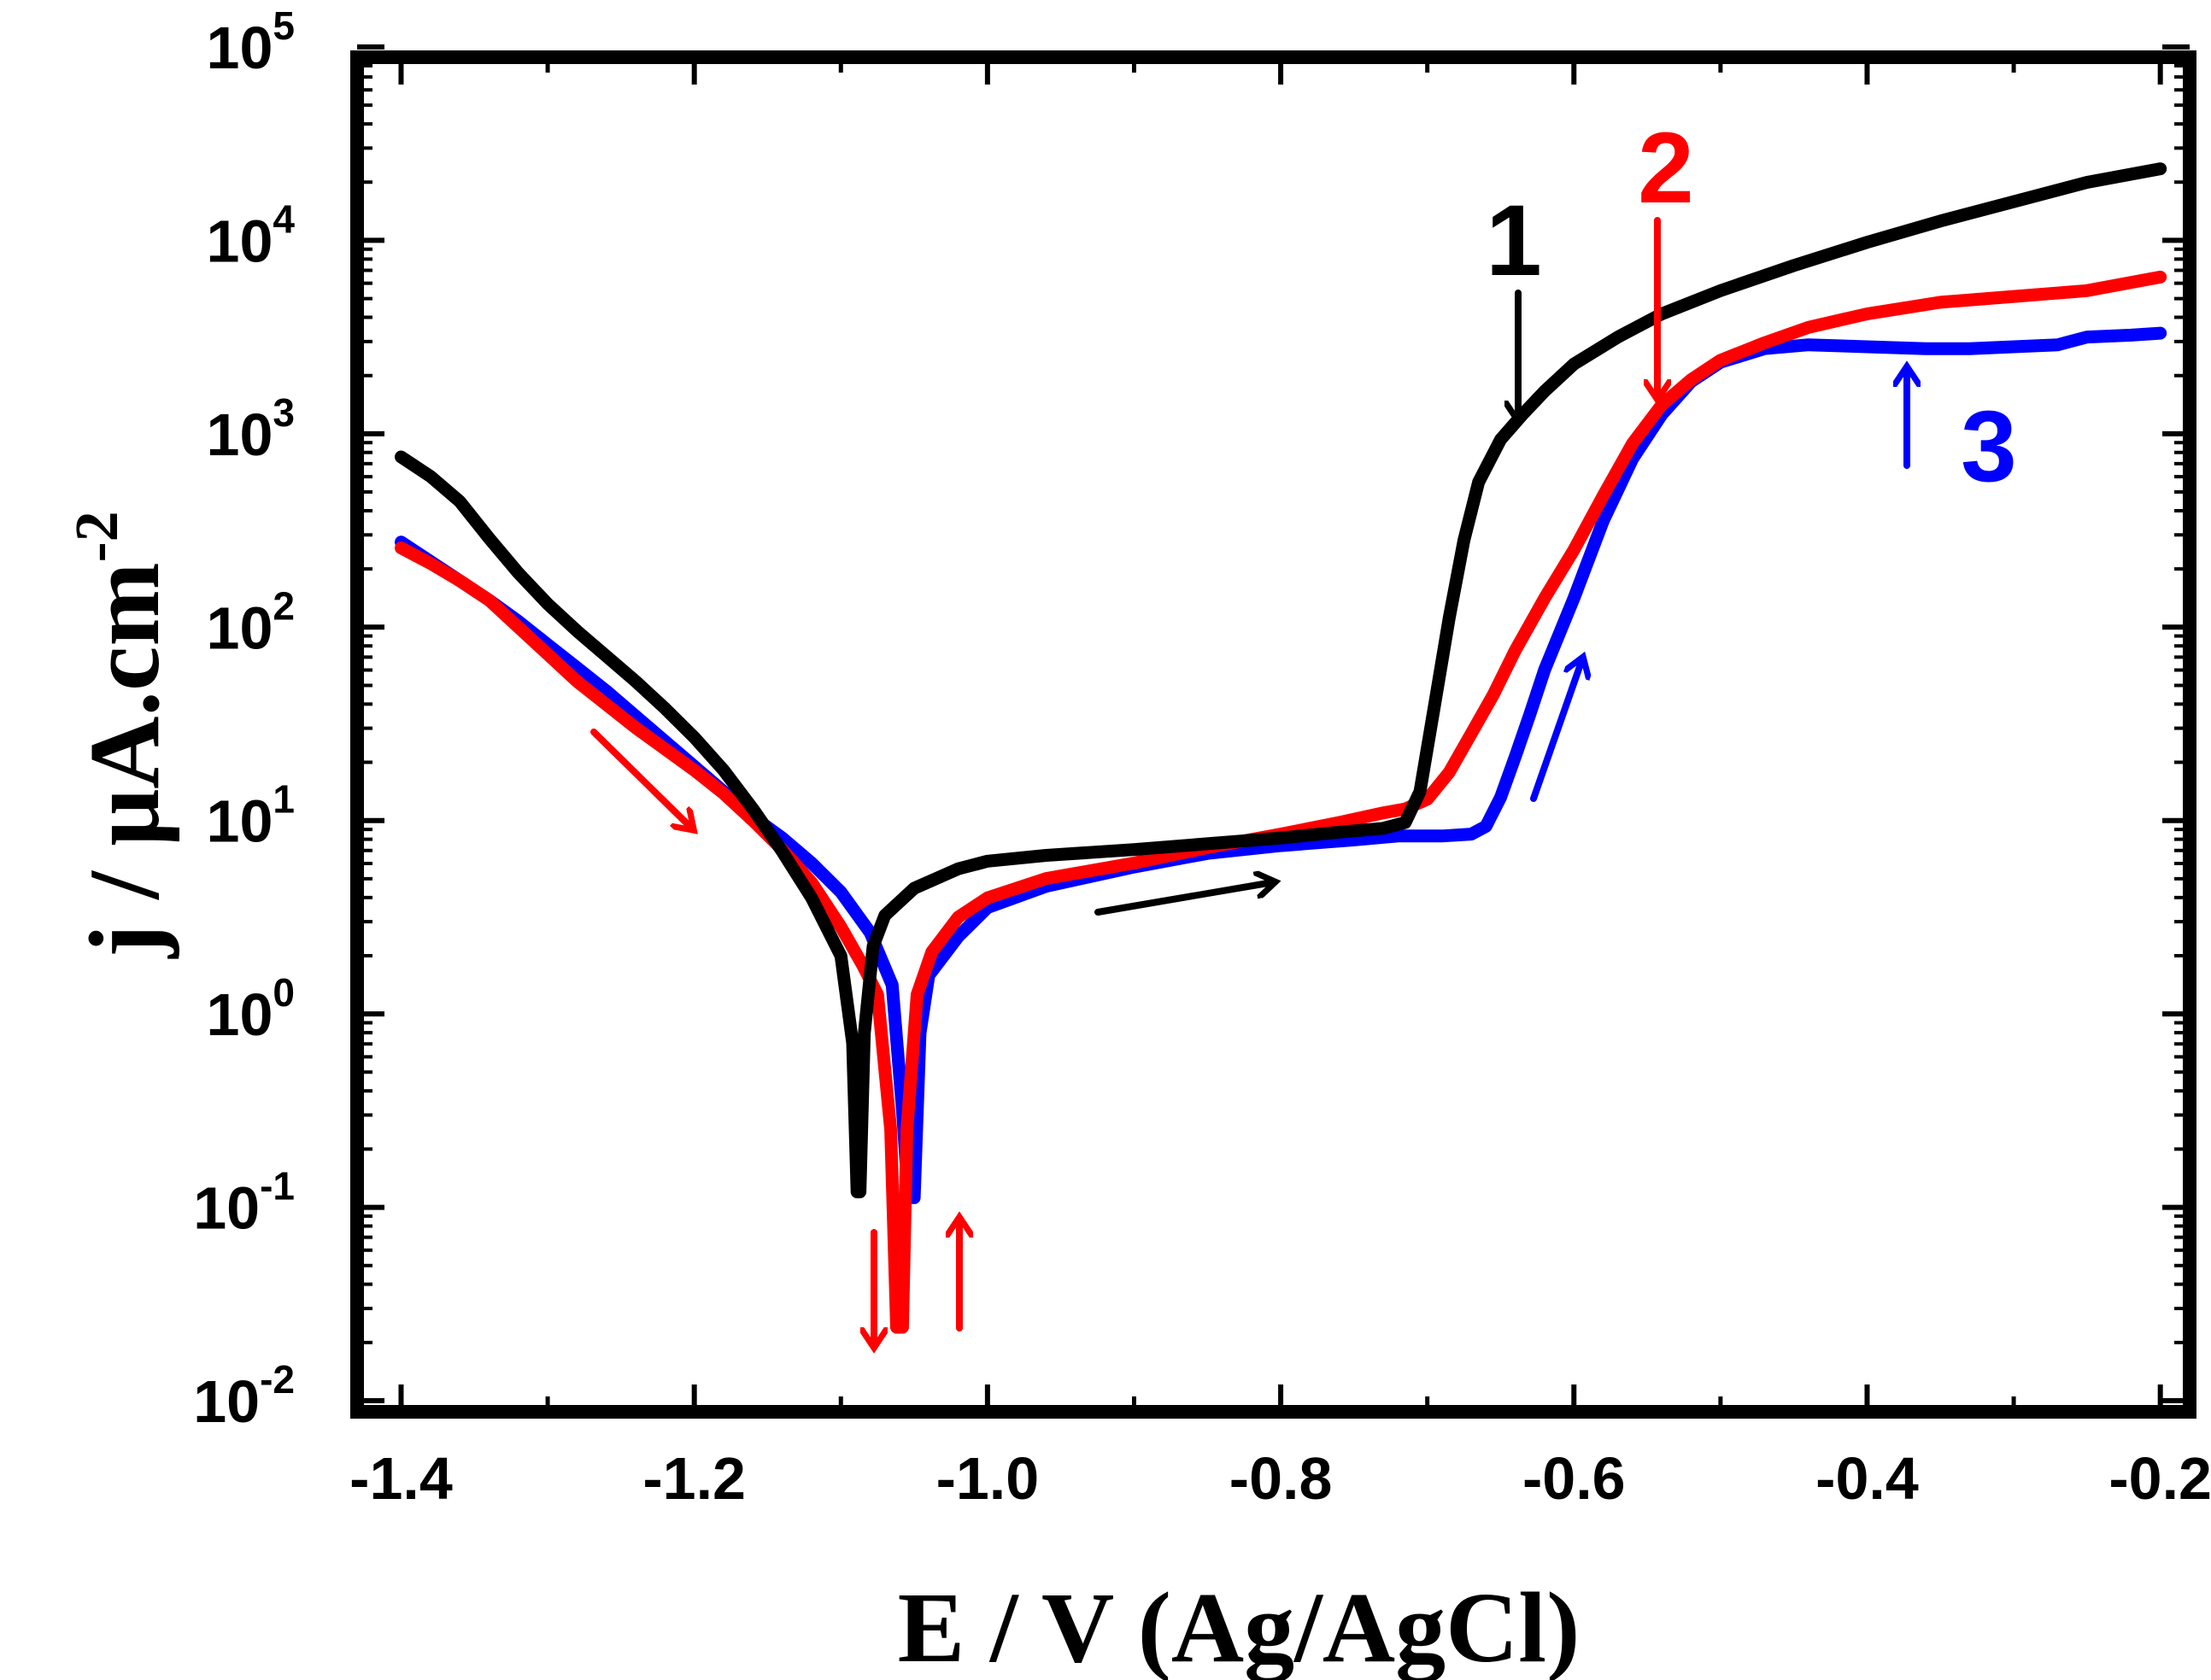 The height and width of the screenshot is (1680, 2211). I want to click on y-tick-label: 10², so click(251, 622).